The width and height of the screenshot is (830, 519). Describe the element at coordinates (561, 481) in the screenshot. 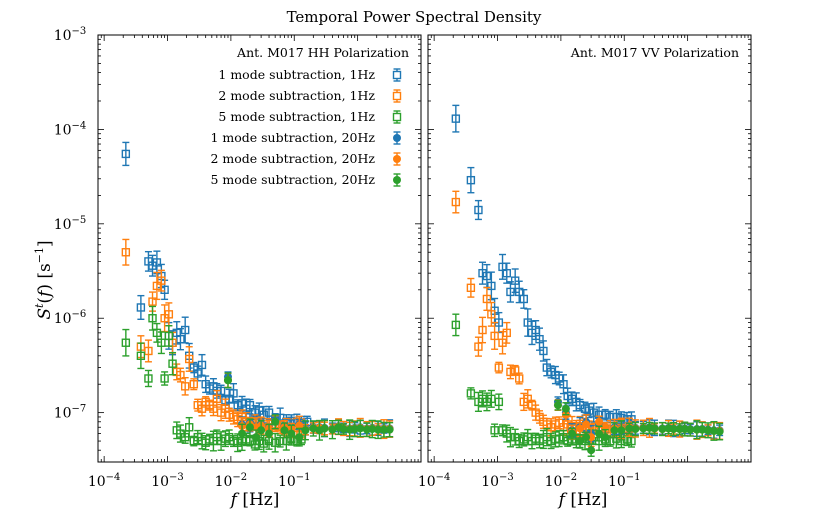

I see `x-tick-label: 10⁻²` at that location.